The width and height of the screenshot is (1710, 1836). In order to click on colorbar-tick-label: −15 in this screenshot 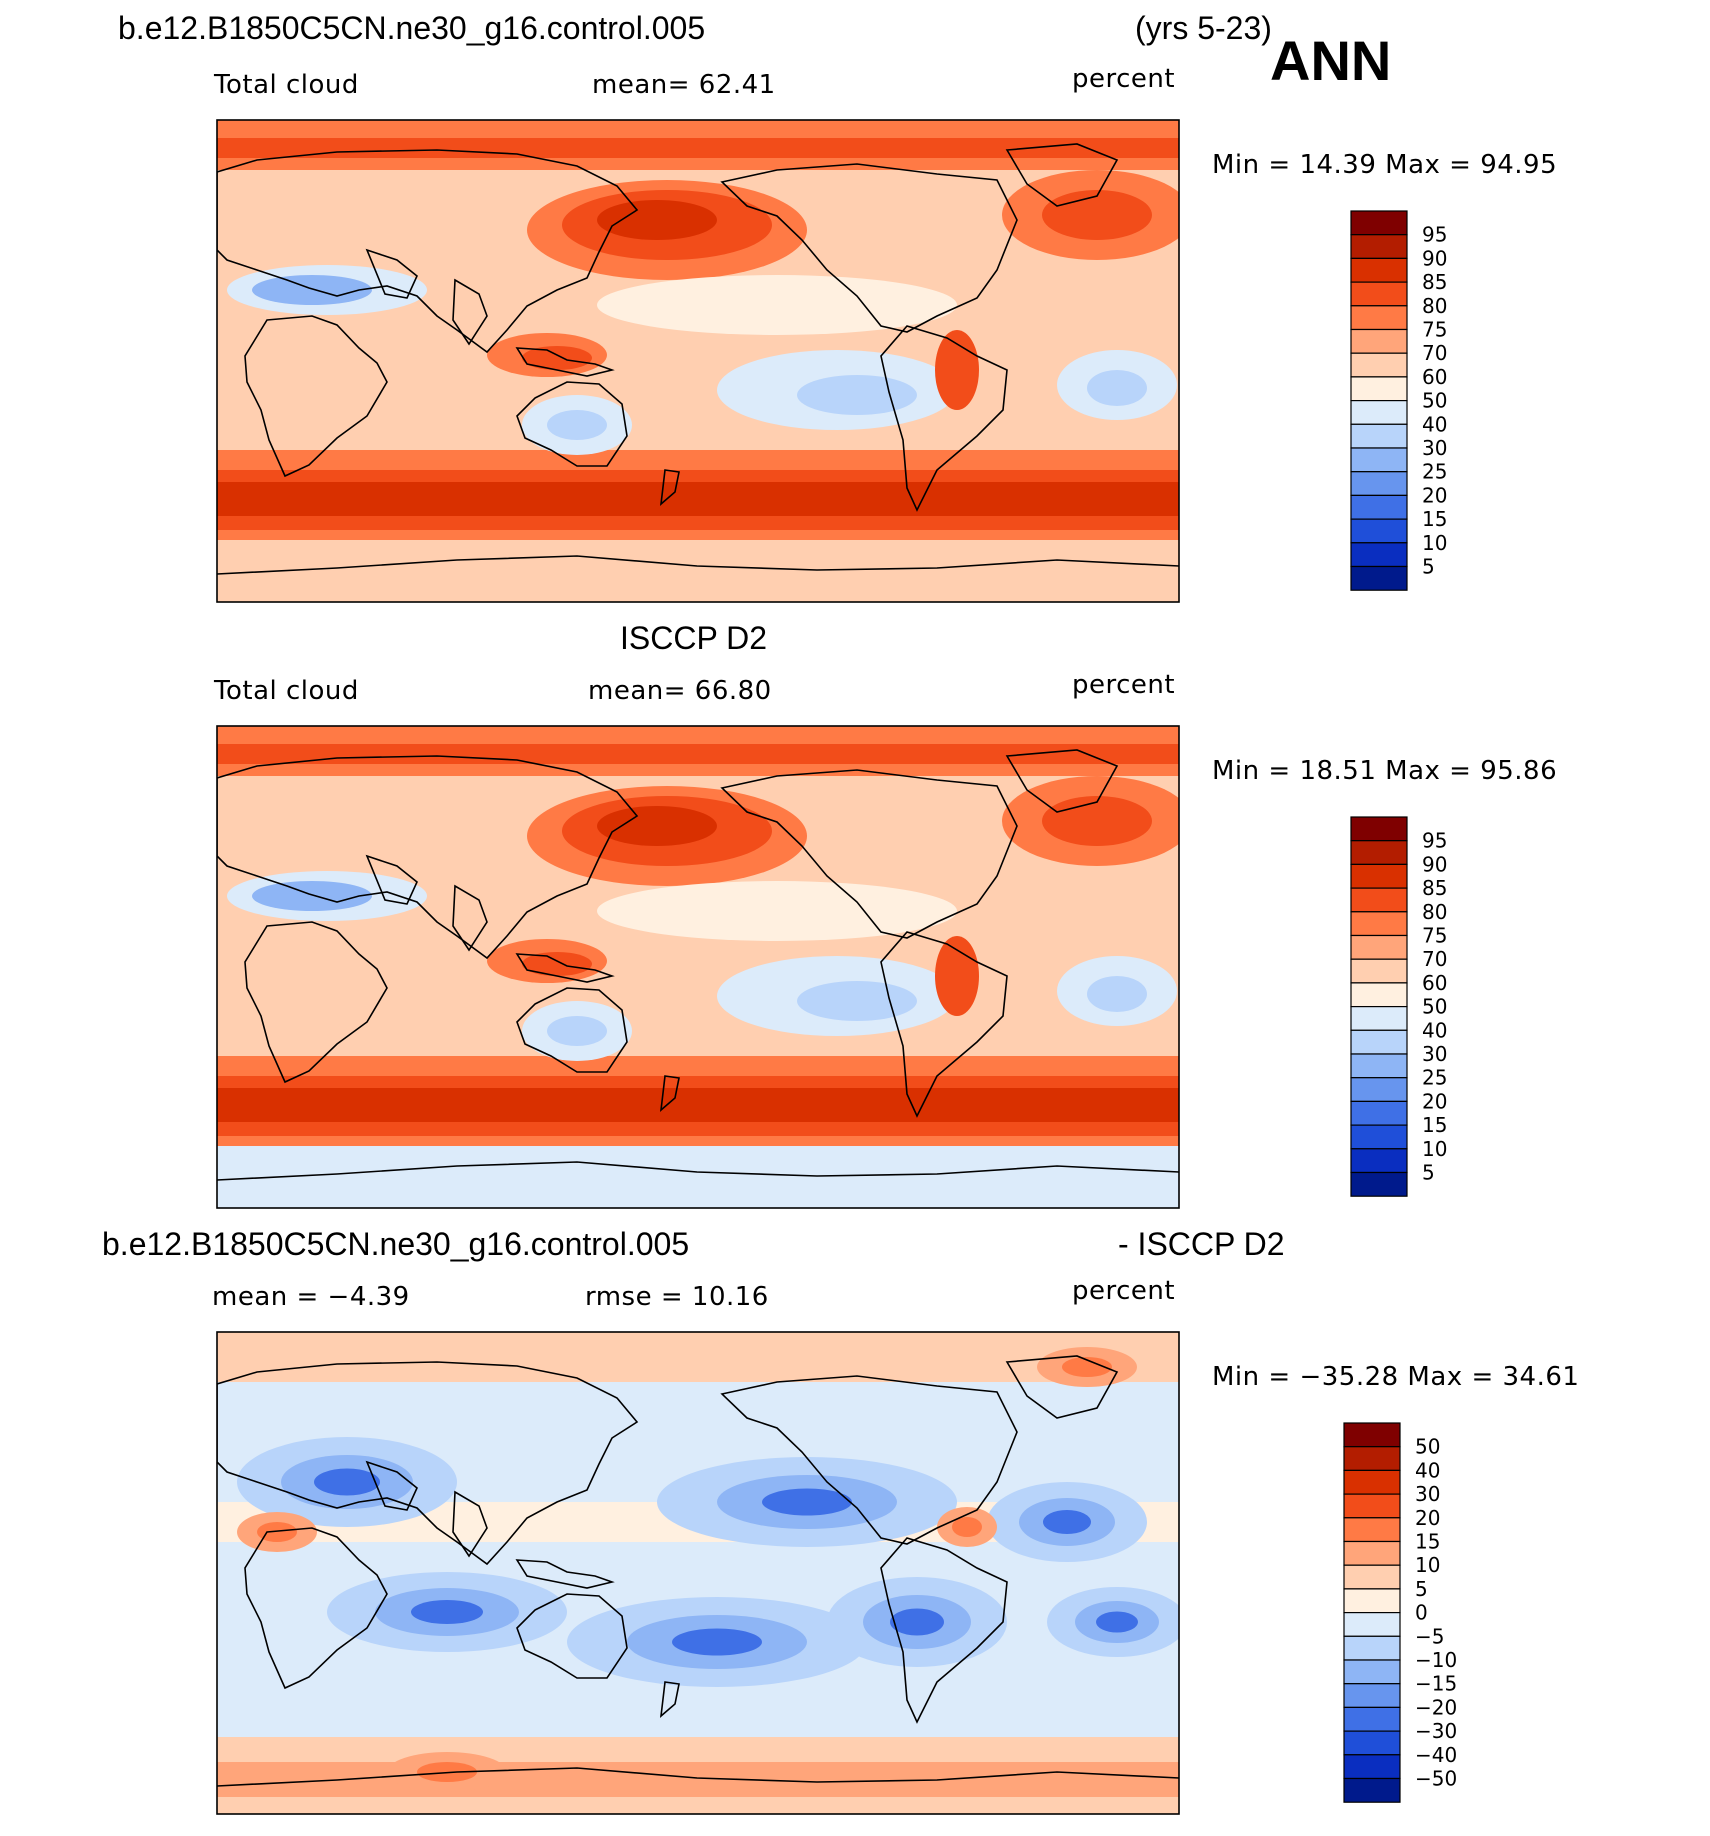, I will do `click(1436, 1684)`.